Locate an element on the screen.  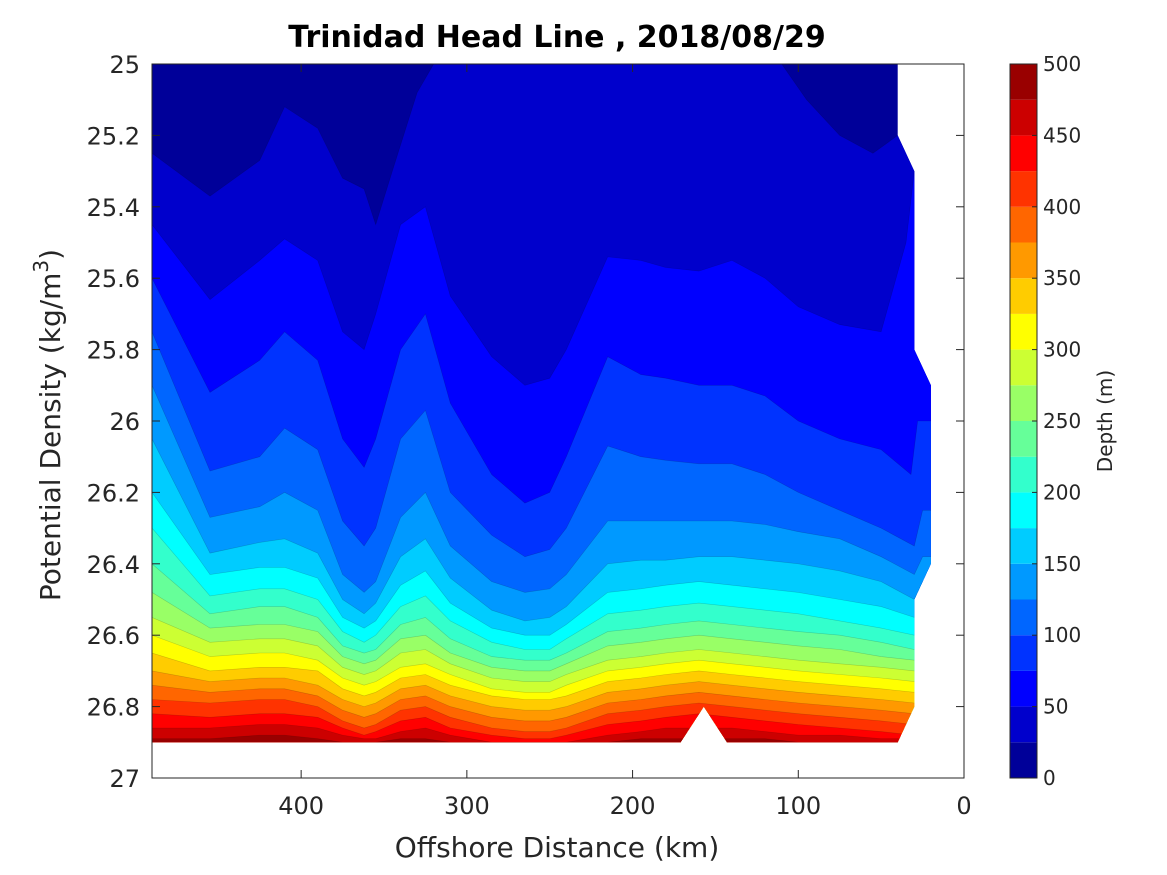
colorbar-tick-label: 500 is located at coordinates (1062, 64).